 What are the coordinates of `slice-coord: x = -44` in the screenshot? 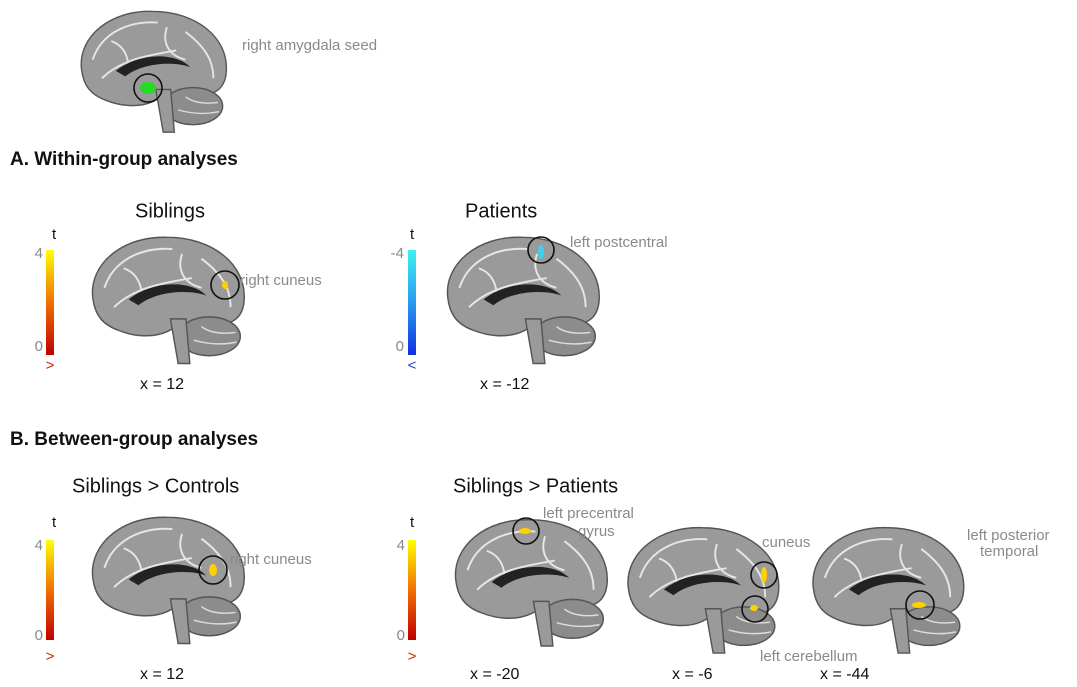 It's located at (844, 674).